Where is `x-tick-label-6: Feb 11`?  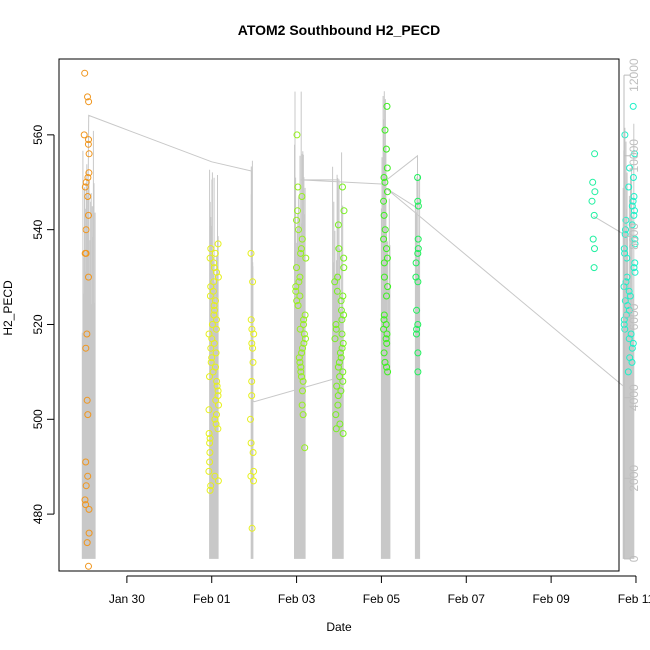 x-tick-label-6: Feb 11 is located at coordinates (634, 599).